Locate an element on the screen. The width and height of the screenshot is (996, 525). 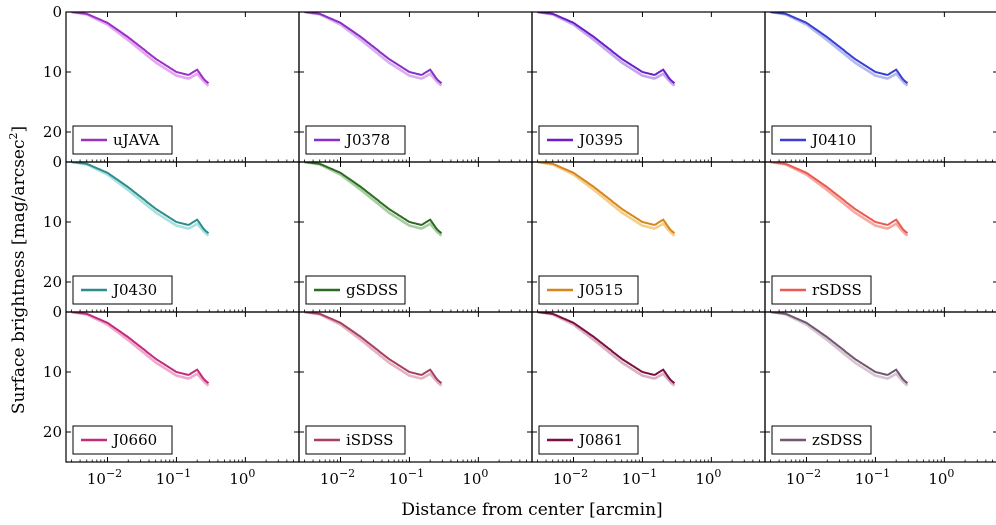
legend-rSDSS: rSDSS is located at coordinates (821, 290).